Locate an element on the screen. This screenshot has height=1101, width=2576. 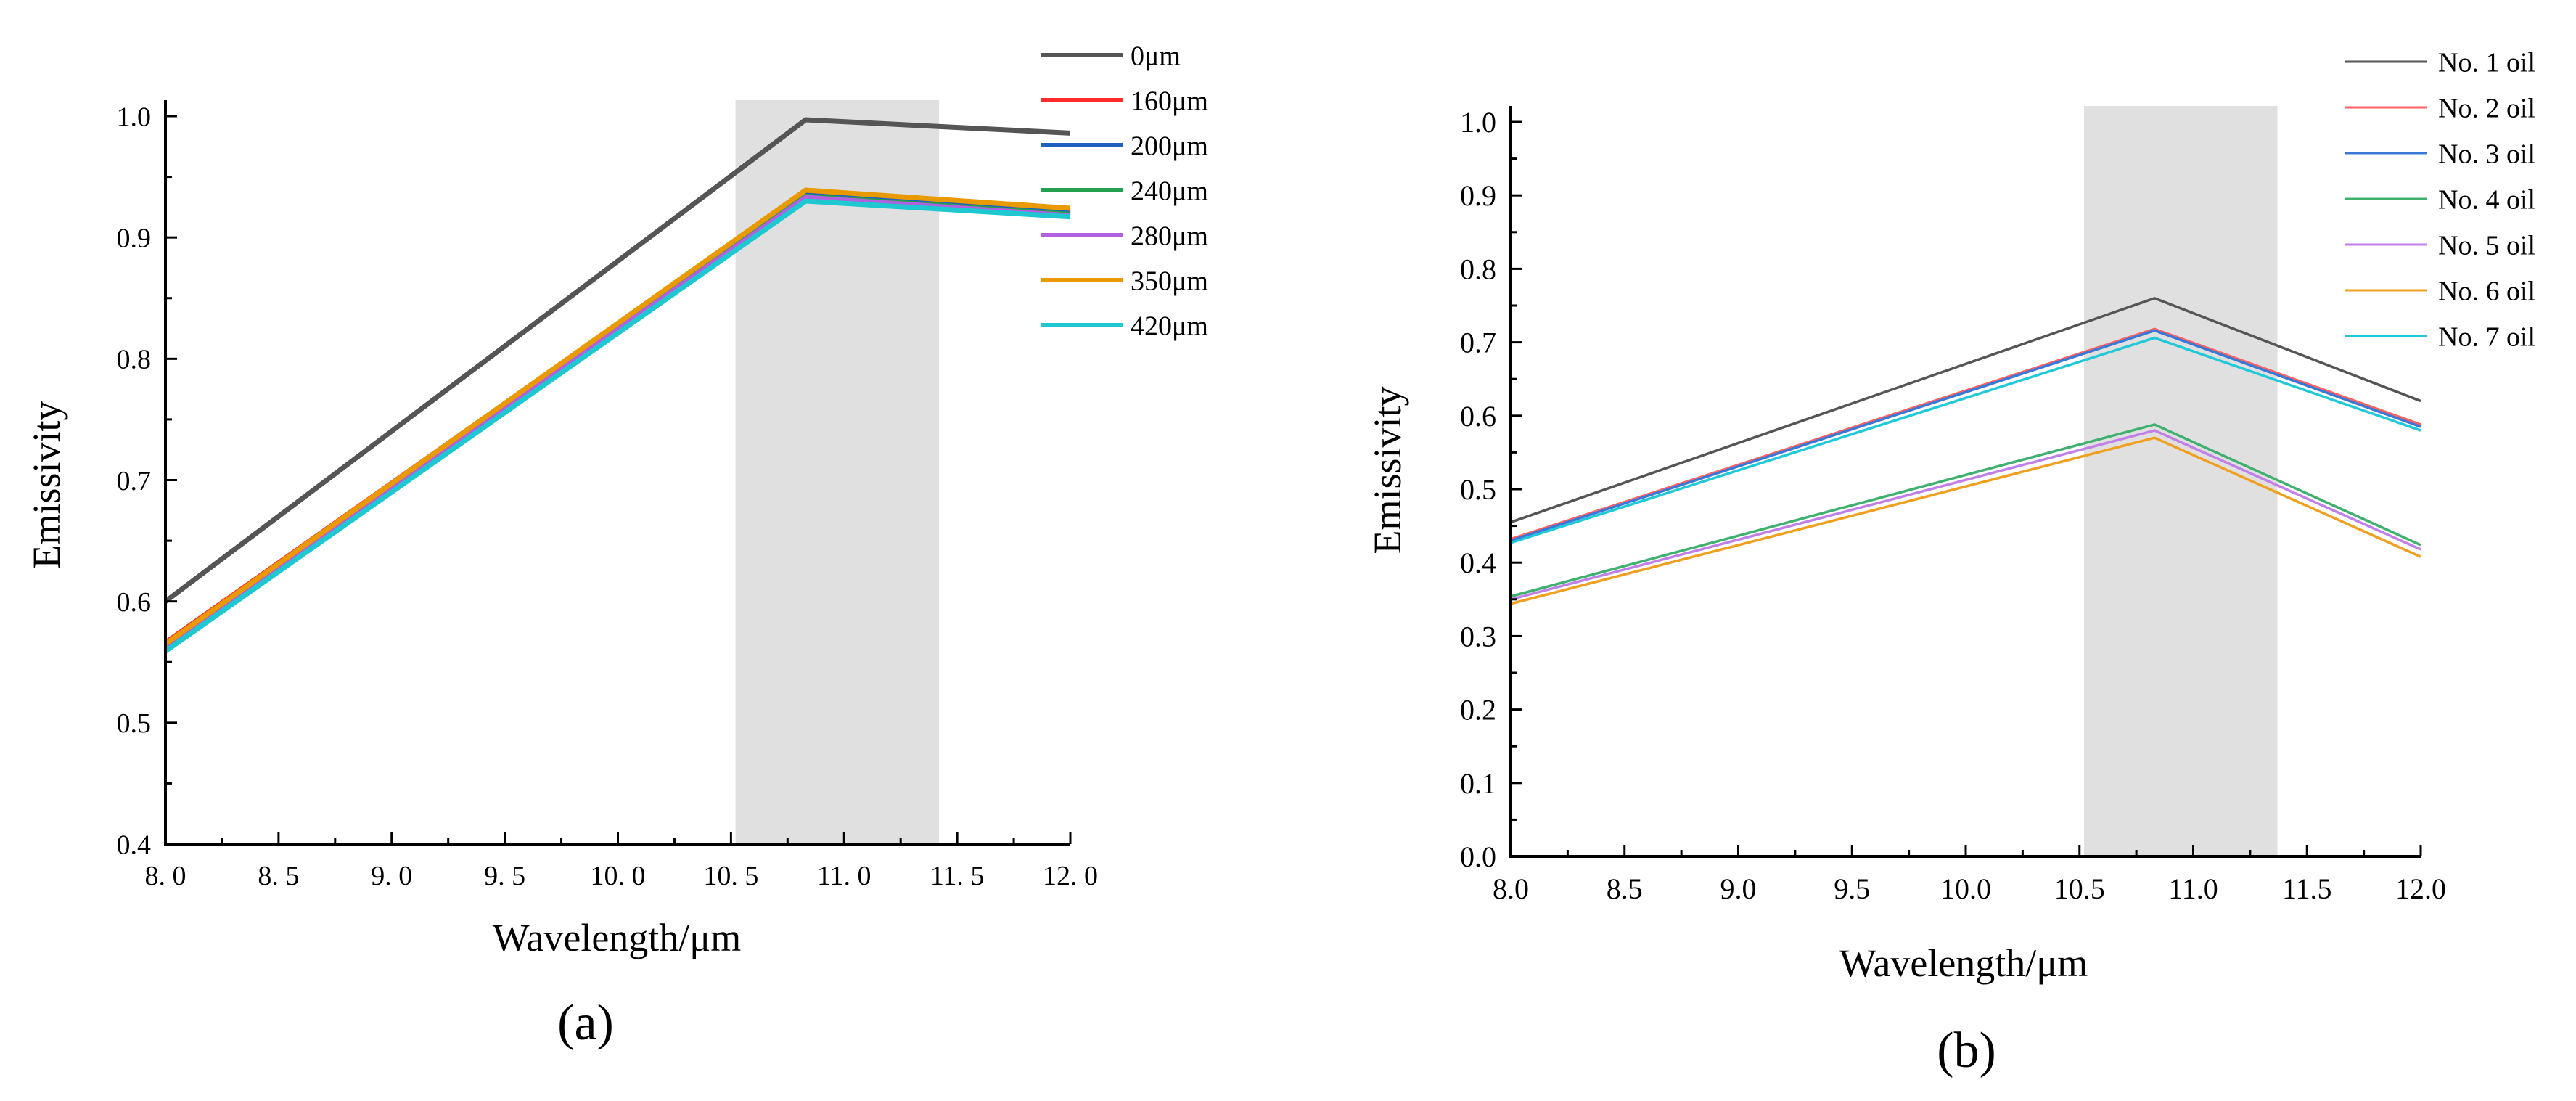
x-tick-label: 9. 0 is located at coordinates (391, 876).